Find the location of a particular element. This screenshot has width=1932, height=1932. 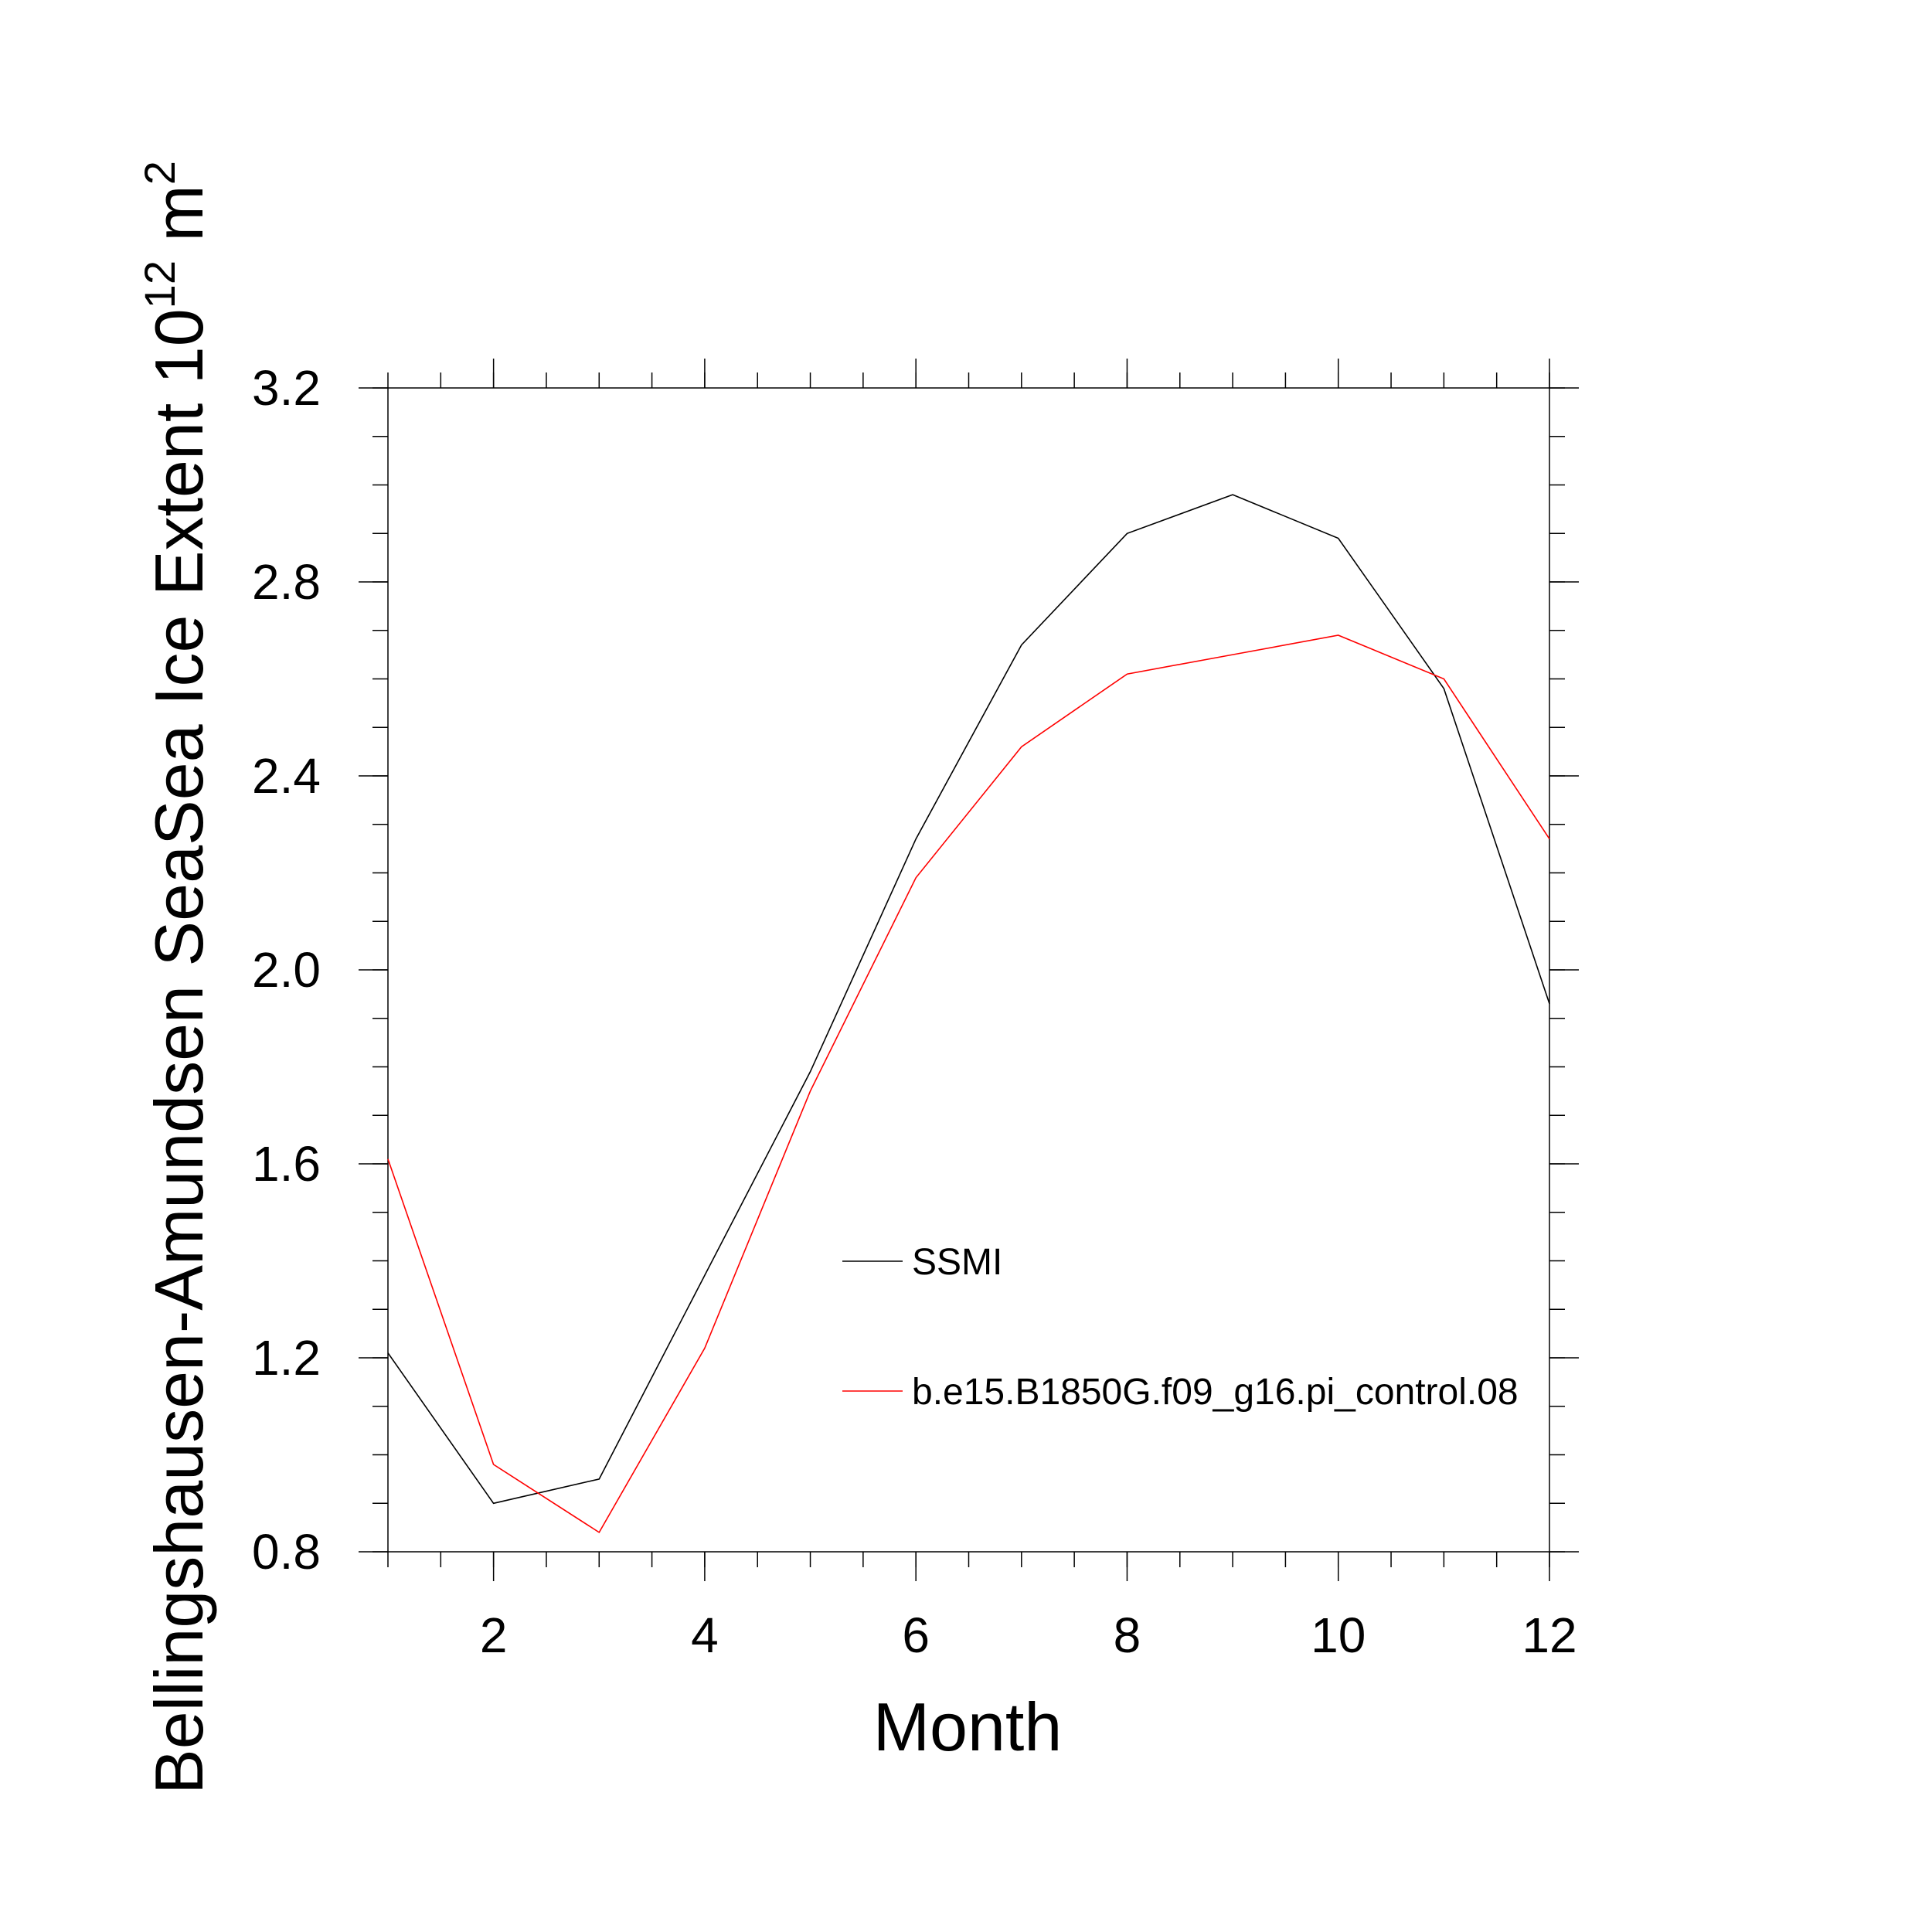

y-axis-title-unit-exponent: 2 is located at coordinates (160, 173).